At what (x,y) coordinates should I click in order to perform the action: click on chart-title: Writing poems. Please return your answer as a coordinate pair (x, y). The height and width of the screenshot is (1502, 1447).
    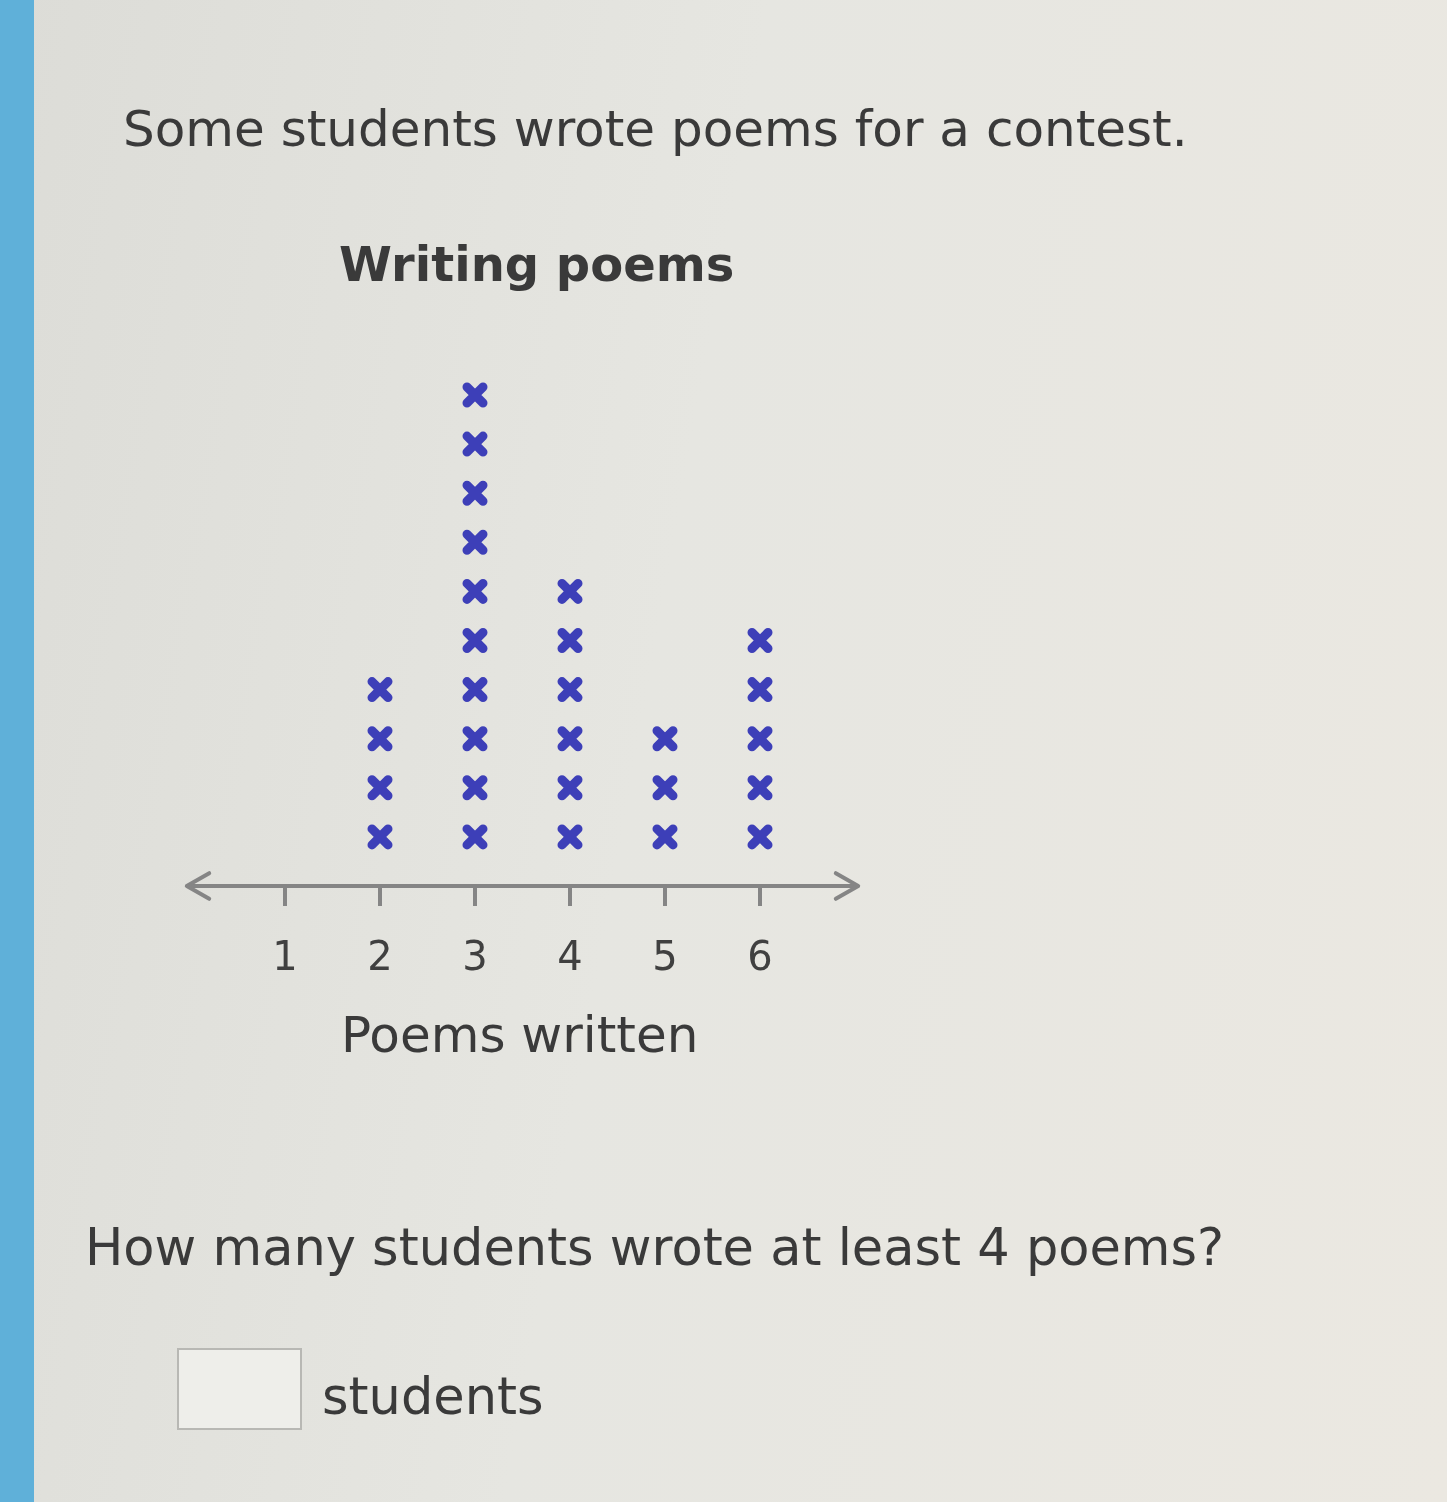
    Looking at the image, I should click on (537, 264).